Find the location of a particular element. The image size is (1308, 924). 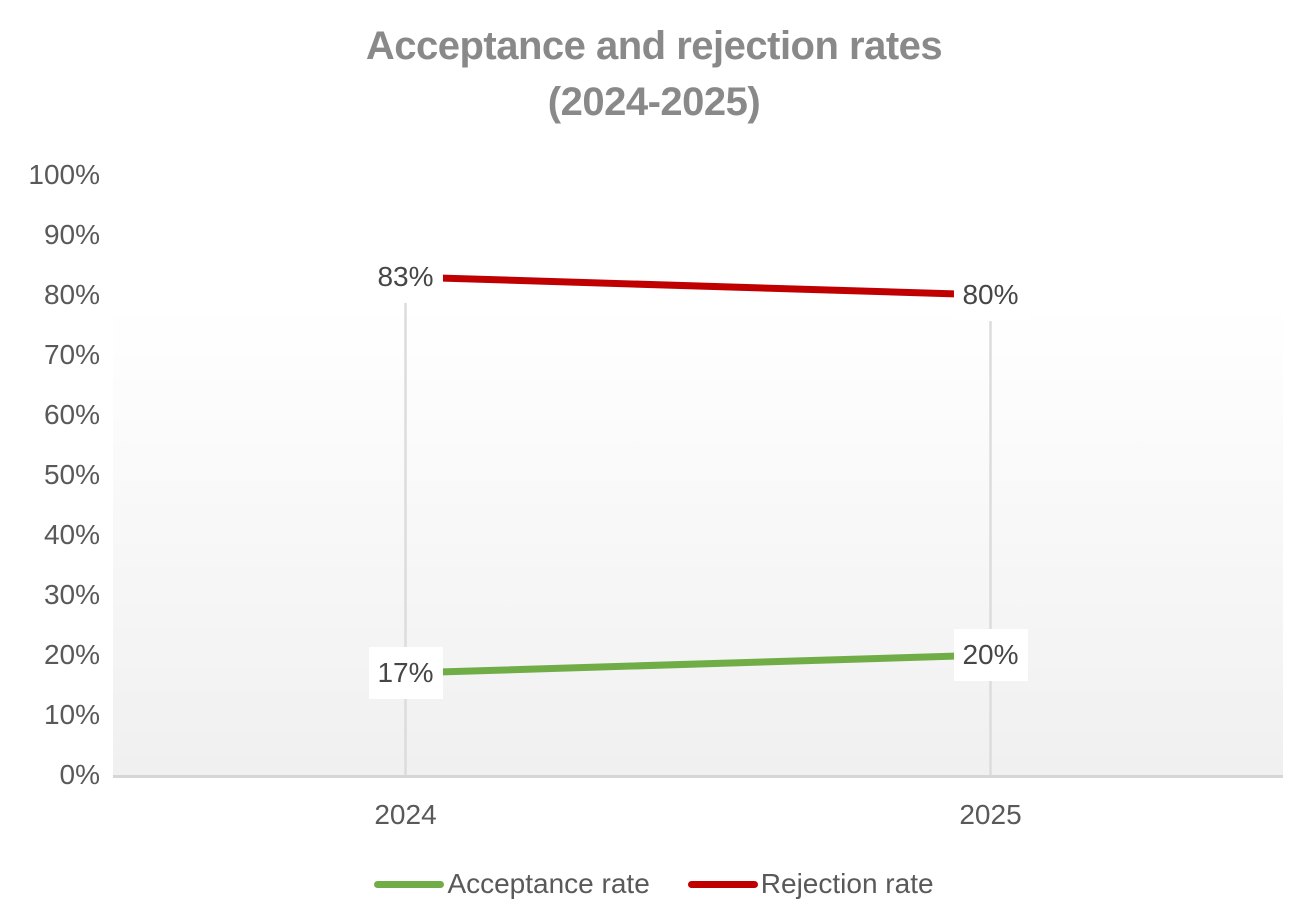

y-axis-tick-label: 30% is located at coordinates (71, 594).